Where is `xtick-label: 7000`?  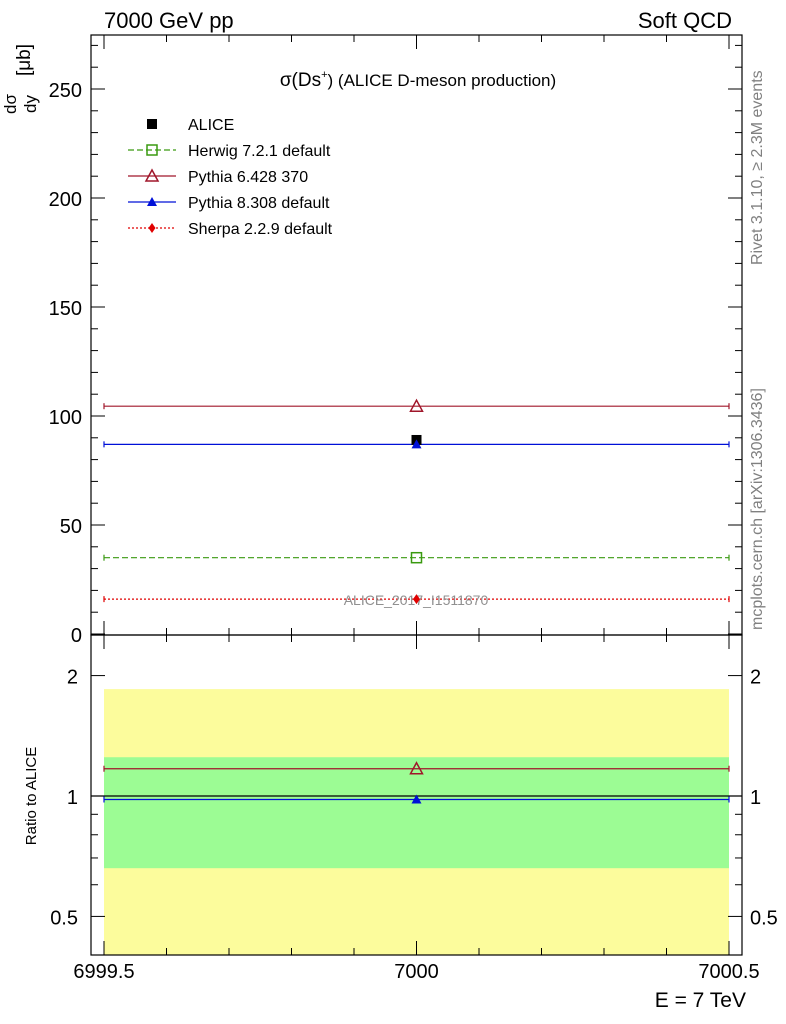 xtick-label: 7000 is located at coordinates (416, 972).